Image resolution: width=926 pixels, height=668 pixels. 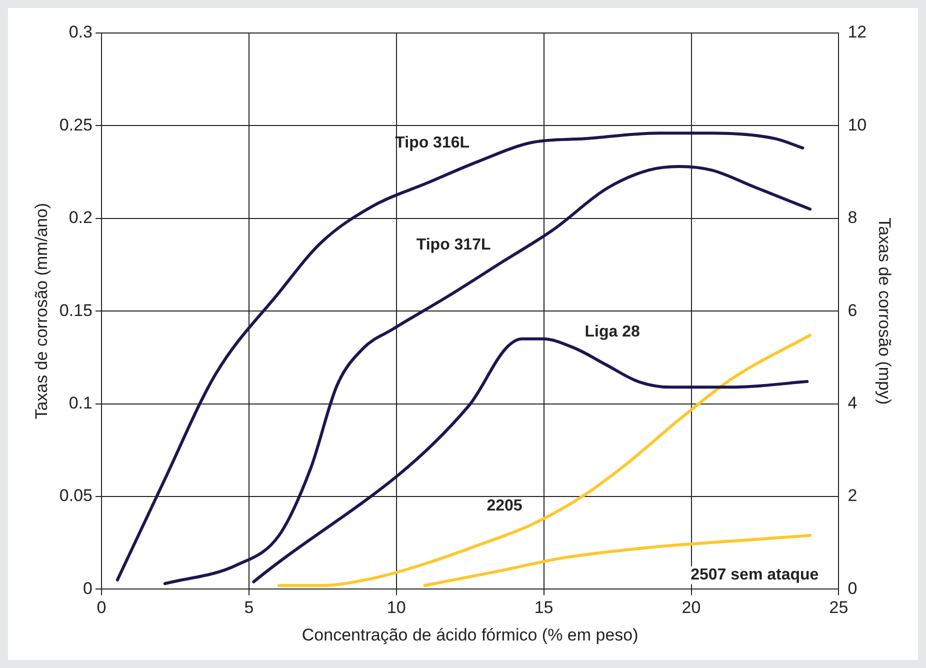 I want to click on y2-tick-label: 6, so click(x=853, y=310).